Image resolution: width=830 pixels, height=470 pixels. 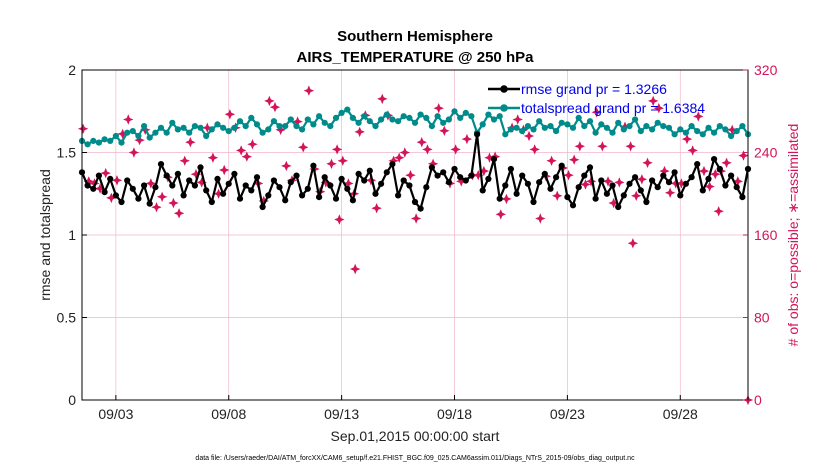 What do you see at coordinates (793, 235) in the screenshot?
I see `y-axis-label-right: # of obs: o=possible; ∗=assimilated` at bounding box center [793, 235].